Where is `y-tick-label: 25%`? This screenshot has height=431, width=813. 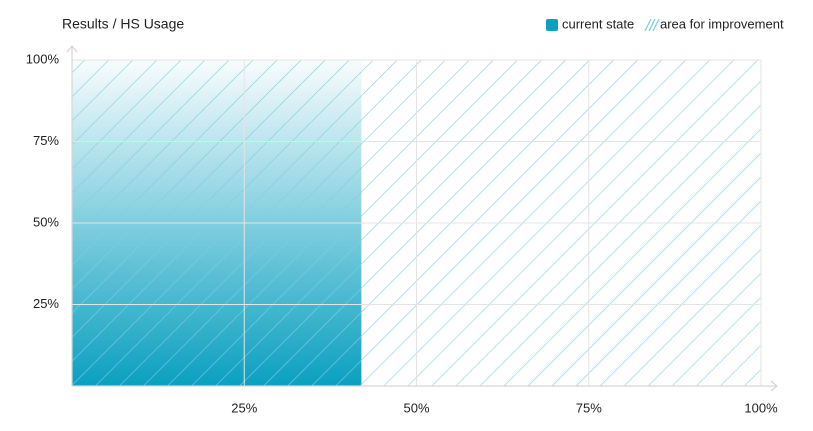 y-tick-label: 25% is located at coordinates (46, 303).